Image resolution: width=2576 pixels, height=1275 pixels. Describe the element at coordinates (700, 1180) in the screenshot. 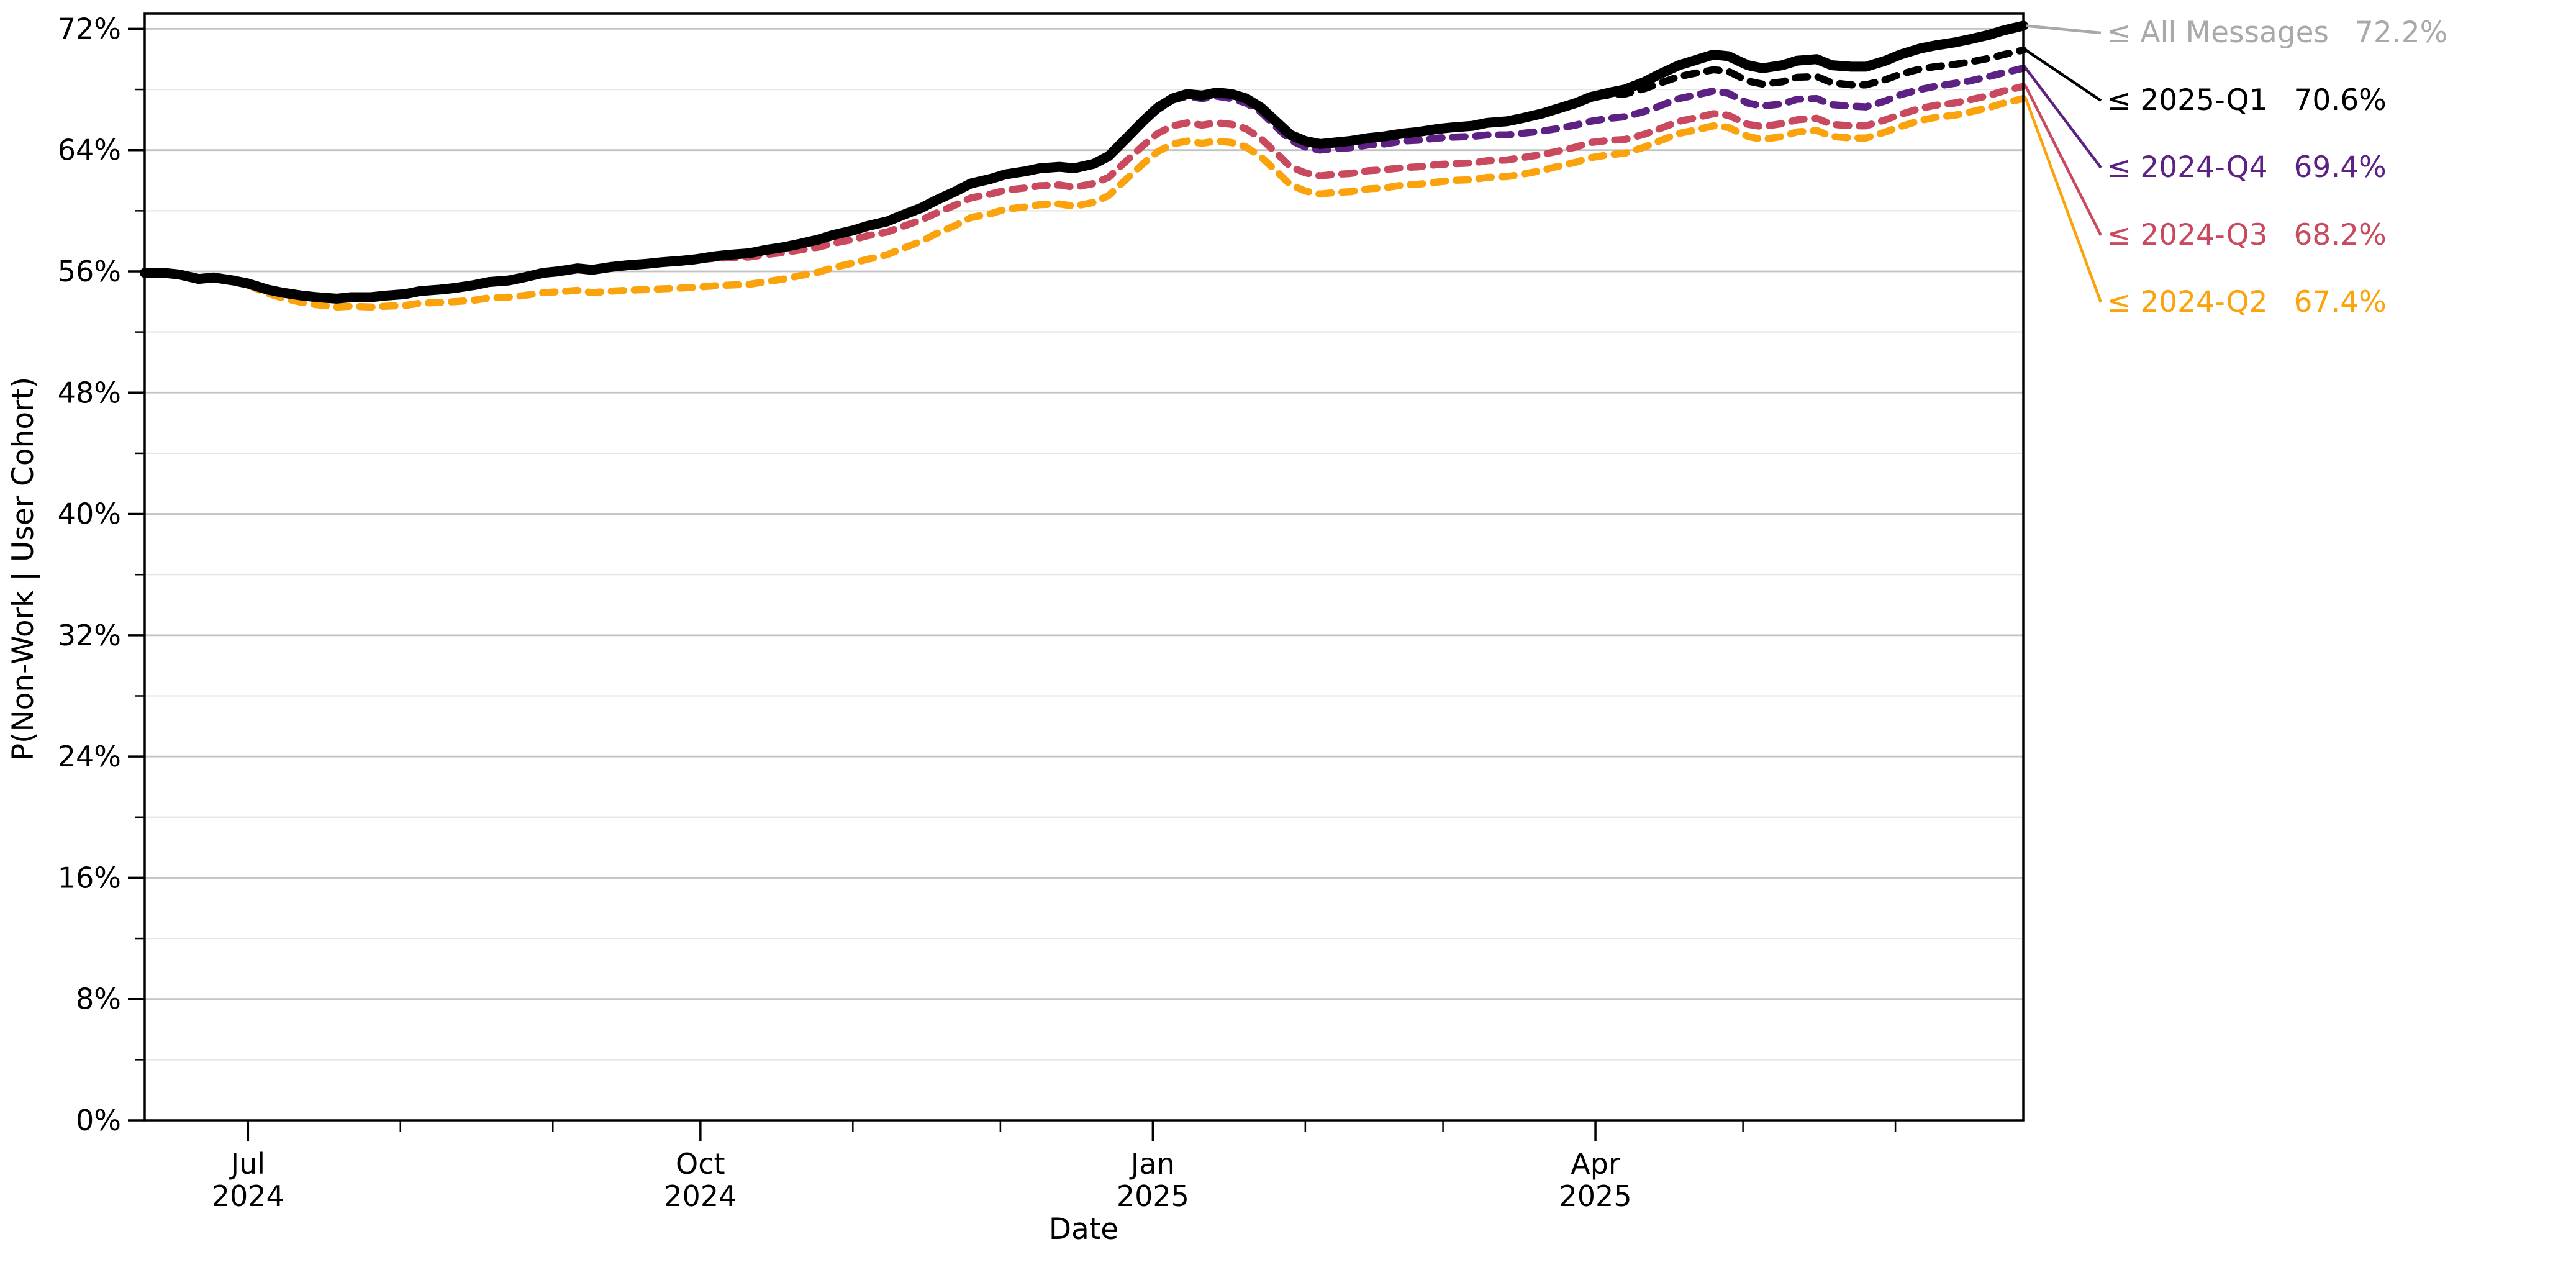

I see `x-tick-label: Oct 2024` at that location.